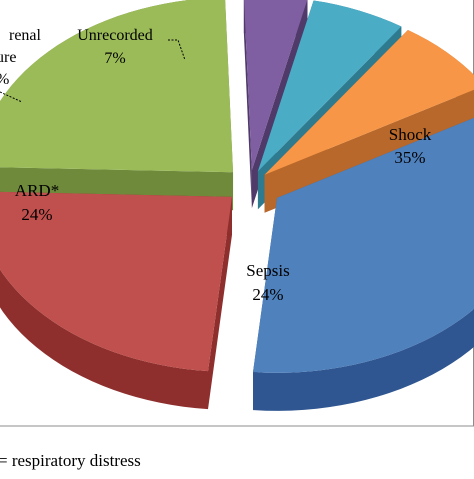 Image resolution: width=474 pixels, height=479 pixels. Describe the element at coordinates (37, 190) in the screenshot. I see `label-ard-name: ARD*` at that location.